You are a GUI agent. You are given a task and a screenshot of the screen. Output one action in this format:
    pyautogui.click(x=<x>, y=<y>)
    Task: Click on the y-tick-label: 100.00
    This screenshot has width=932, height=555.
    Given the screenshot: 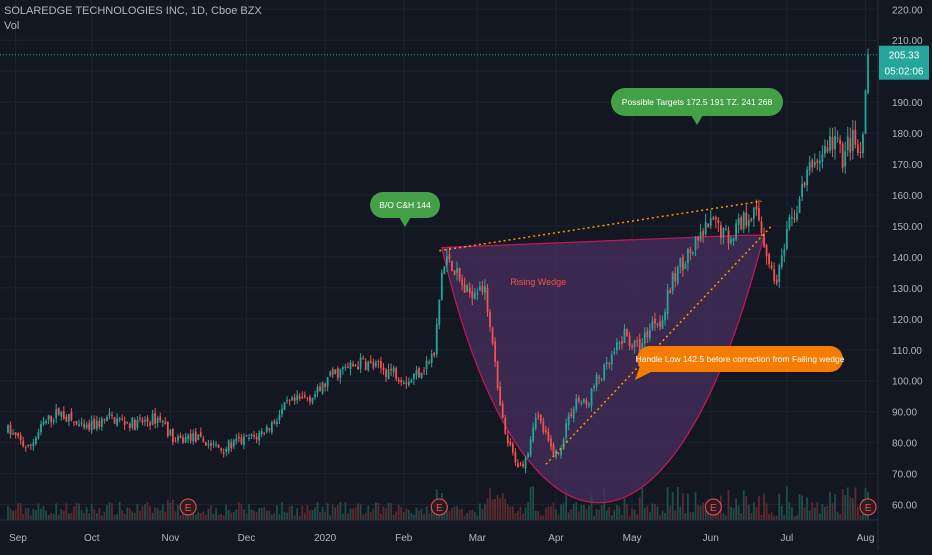 What is the action you would take?
    pyautogui.click(x=907, y=382)
    